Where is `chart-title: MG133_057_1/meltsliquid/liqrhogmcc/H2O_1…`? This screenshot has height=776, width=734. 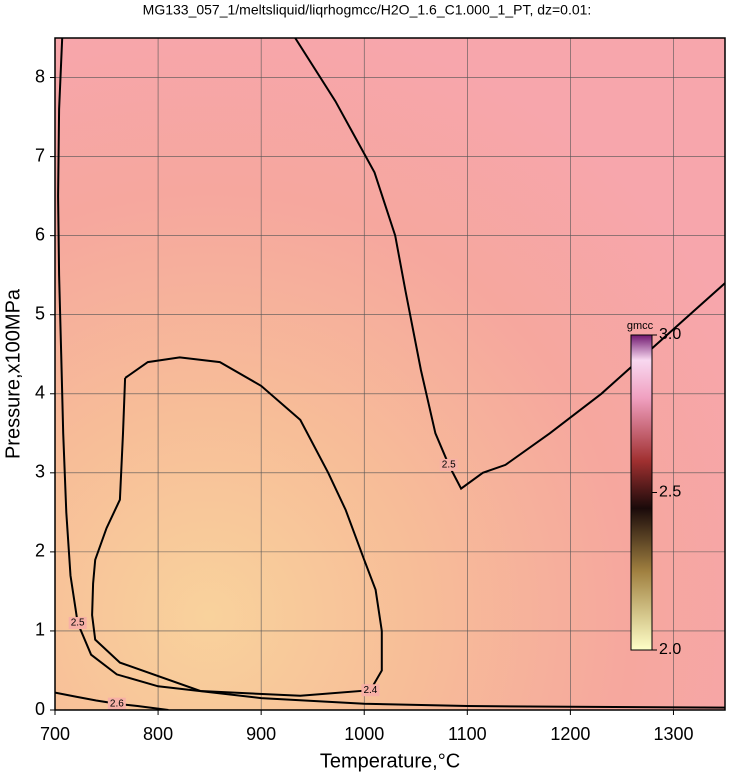
chart-title: MG133_057_1/meltsliquid/liqrhogmcc/H2O_1… is located at coordinates (367, 10).